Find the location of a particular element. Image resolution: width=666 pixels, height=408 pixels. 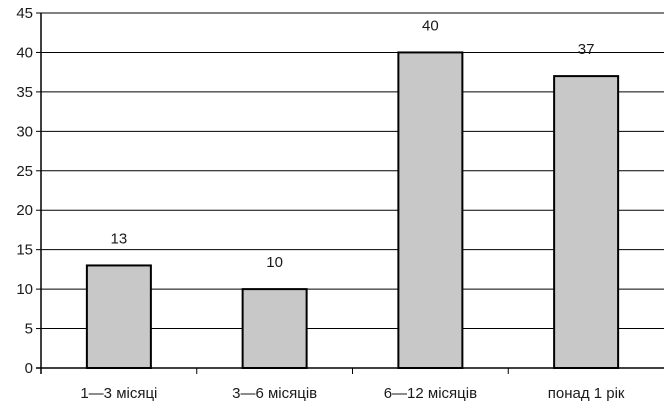

y-axis-ticks: 0 5 10 15 20 25 30 35 40 45 is located at coordinates (28, 191).